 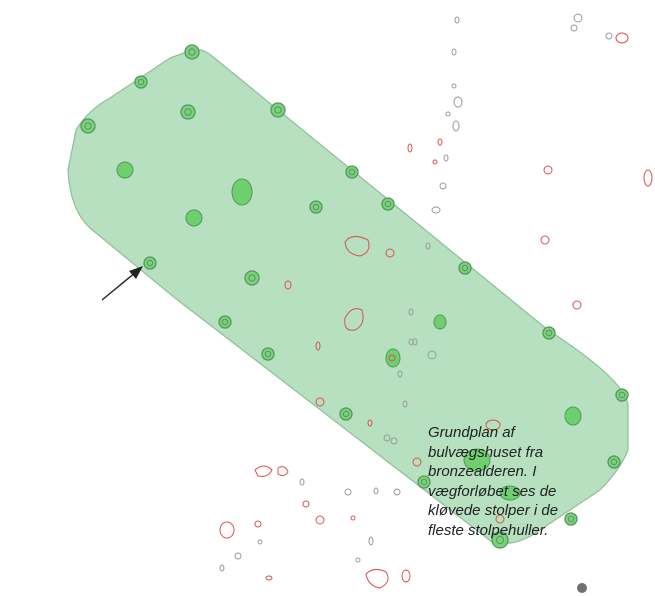 What do you see at coordinates (582, 588) in the screenshot?
I see `dark-dot` at bounding box center [582, 588].